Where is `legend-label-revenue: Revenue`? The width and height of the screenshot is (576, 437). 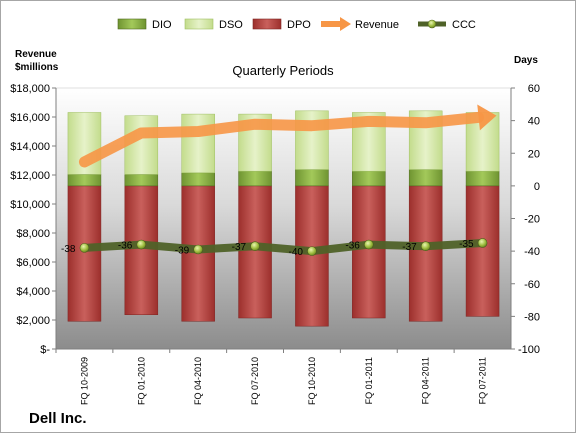
legend-label-revenue: Revenue is located at coordinates (377, 25).